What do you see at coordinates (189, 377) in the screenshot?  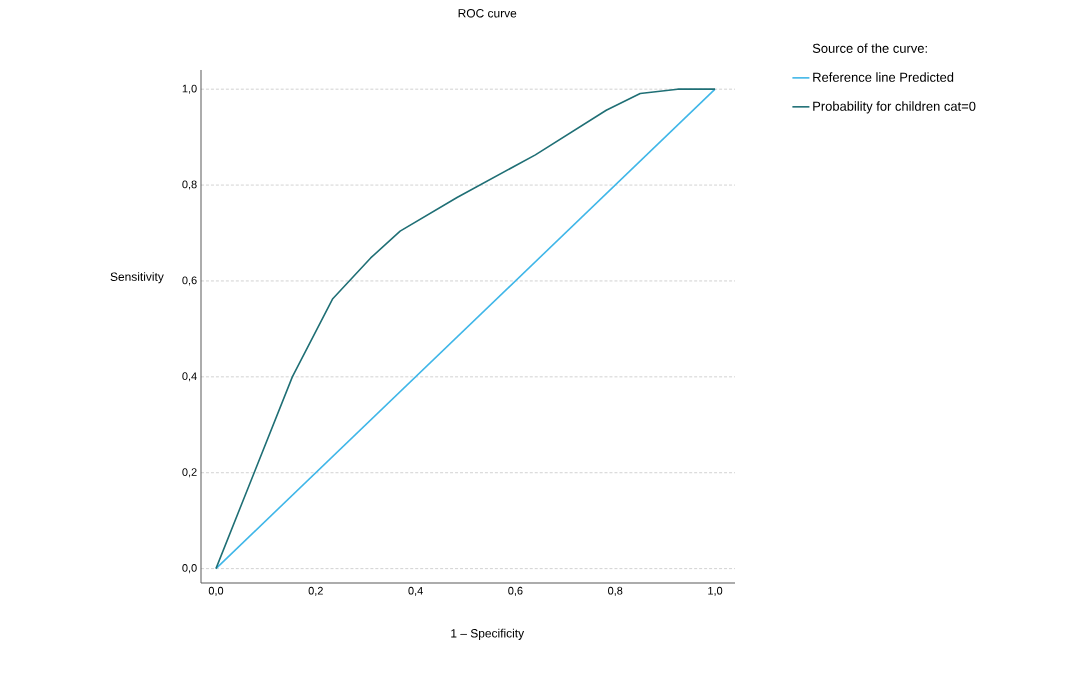 I see `y-tick-label: 0,4` at bounding box center [189, 377].